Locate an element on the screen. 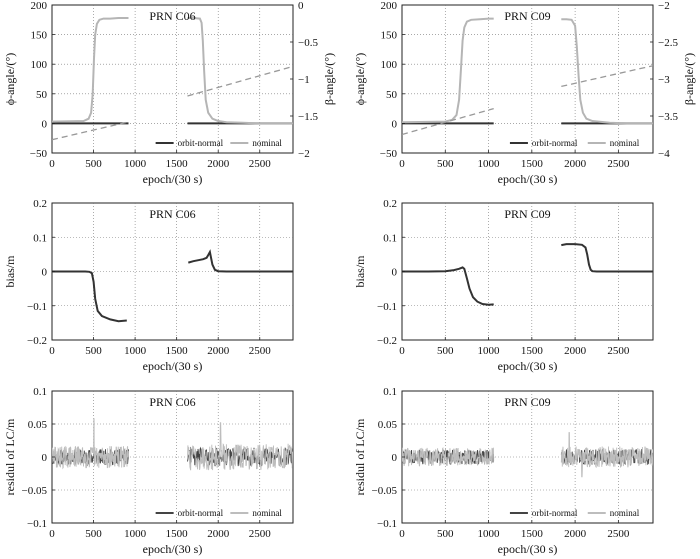 Image resolution: width=700 pixels, height=559 pixels. y-tick-label: 0.05 is located at coordinates (388, 425).